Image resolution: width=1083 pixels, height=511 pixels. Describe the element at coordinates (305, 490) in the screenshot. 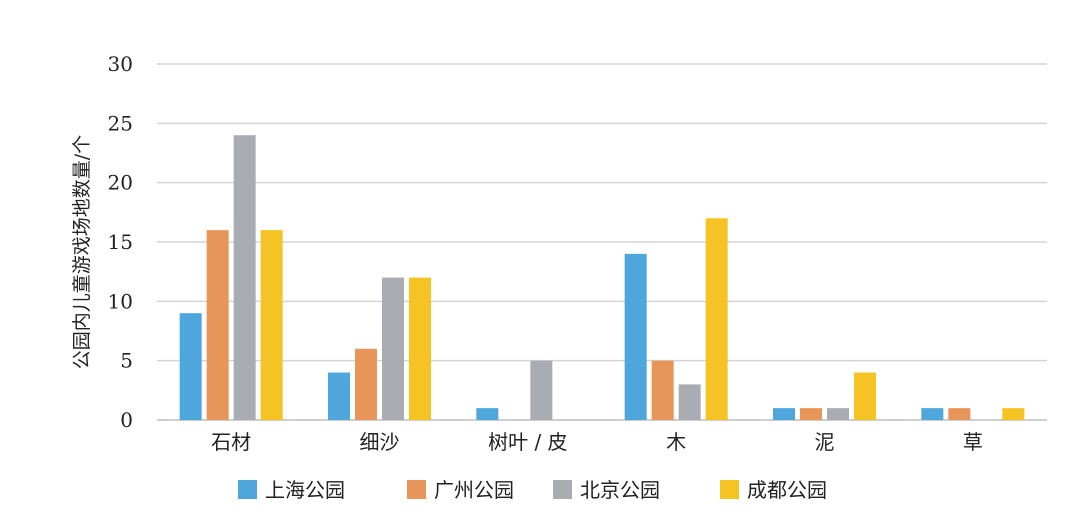

I see `legend-label: 上海公园` at that location.